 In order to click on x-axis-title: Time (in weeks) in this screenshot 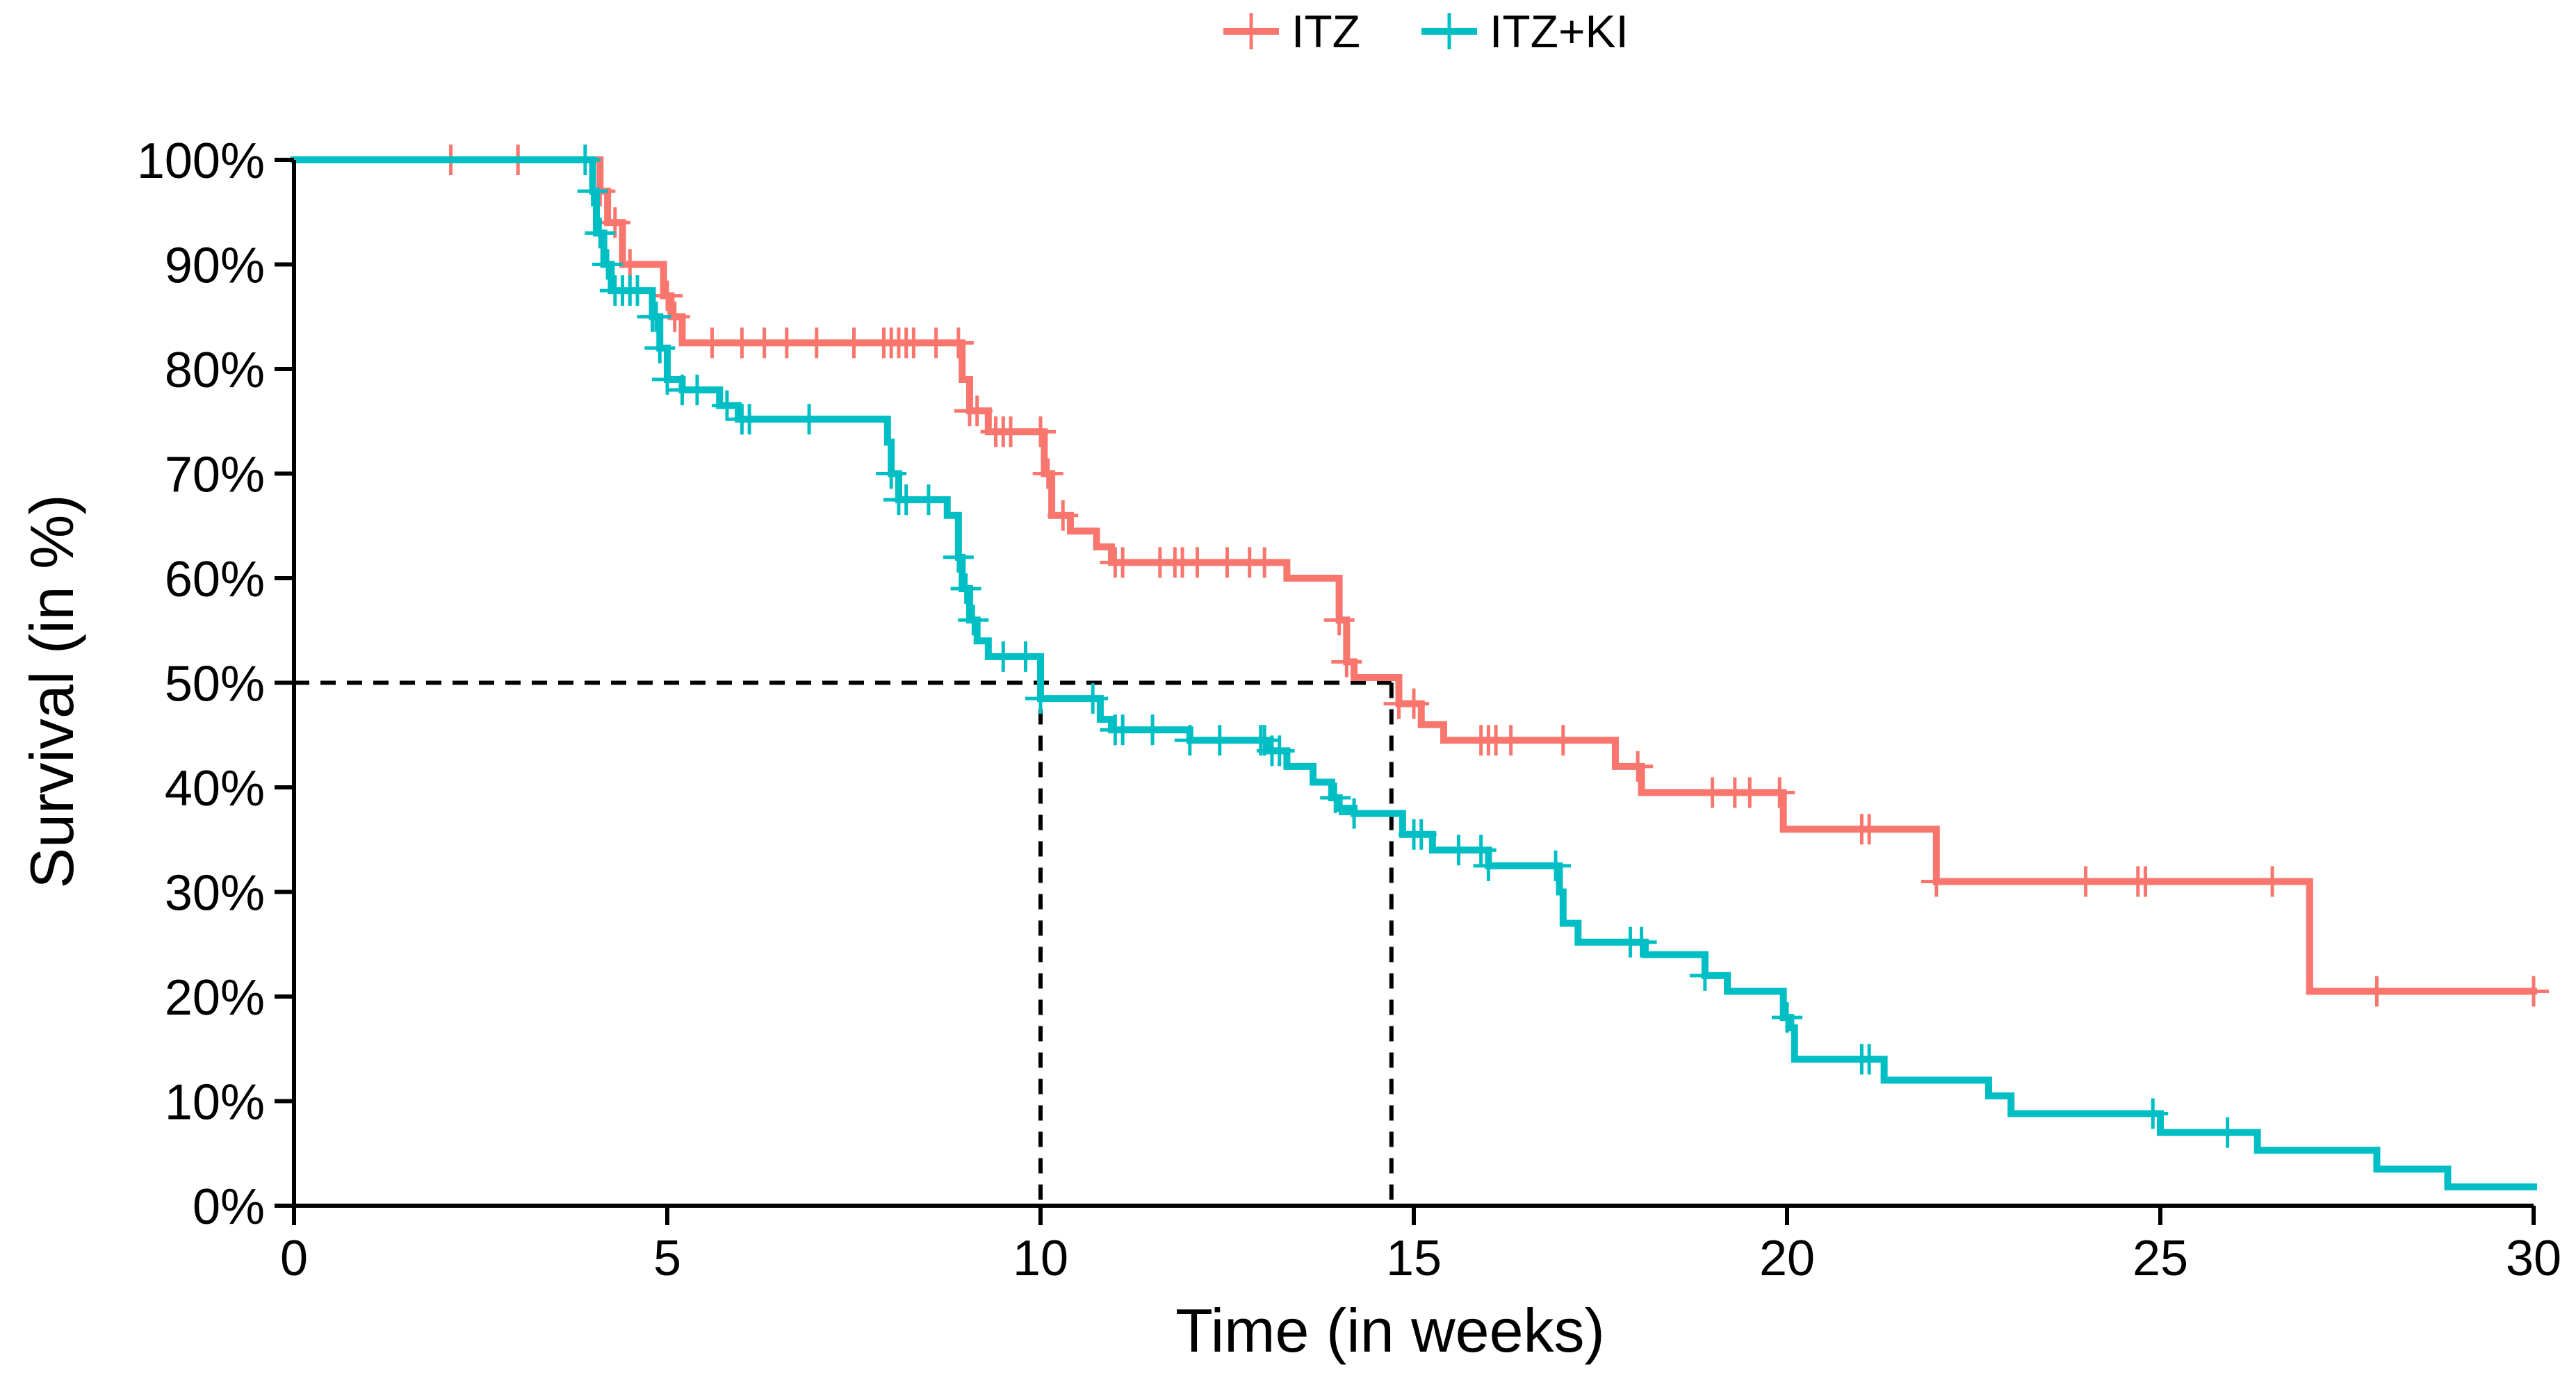, I will do `click(1390, 1331)`.